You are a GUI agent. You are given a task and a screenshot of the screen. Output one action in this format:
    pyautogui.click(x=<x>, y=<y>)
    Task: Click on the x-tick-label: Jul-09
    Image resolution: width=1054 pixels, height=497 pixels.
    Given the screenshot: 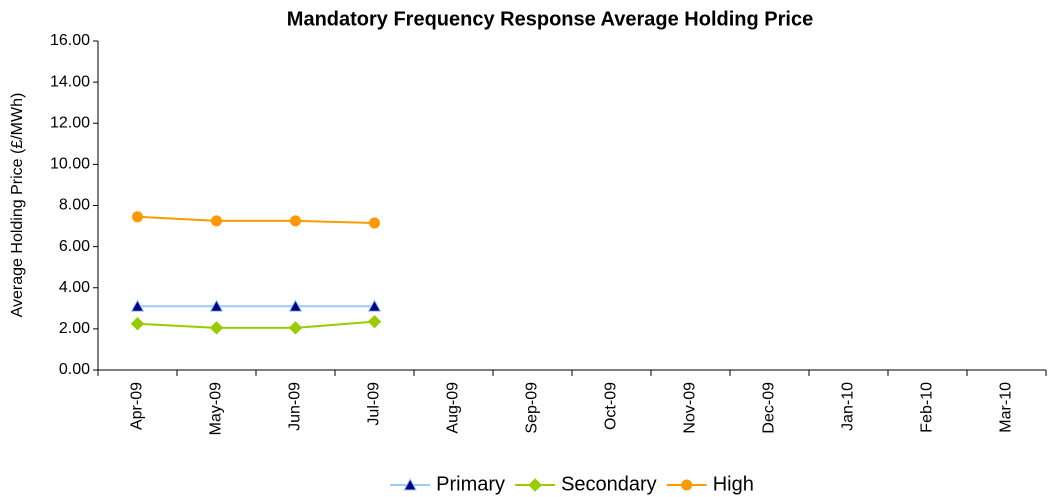 What is the action you would take?
    pyautogui.click(x=374, y=404)
    